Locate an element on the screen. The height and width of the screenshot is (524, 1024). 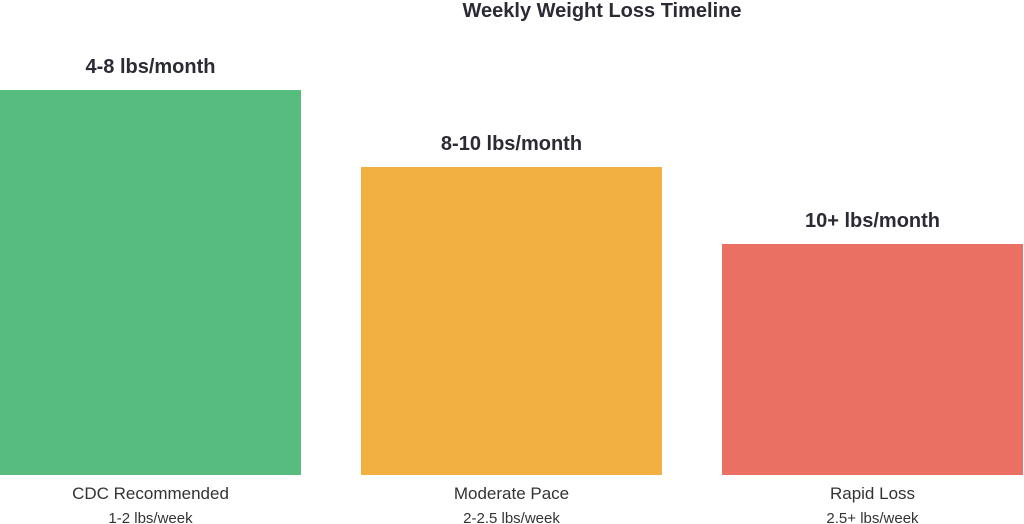
category-sublabel: 2-2.5 lbs/week is located at coordinates (511, 517).